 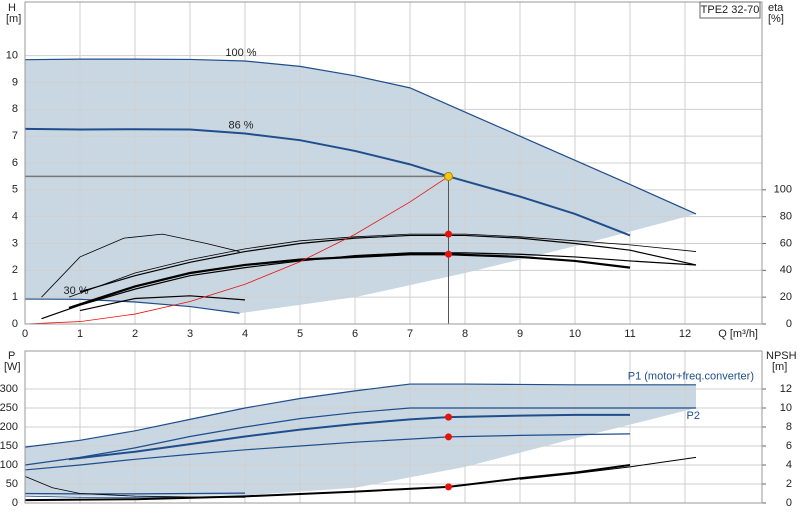 I want to click on title-box, so click(x=730, y=10).